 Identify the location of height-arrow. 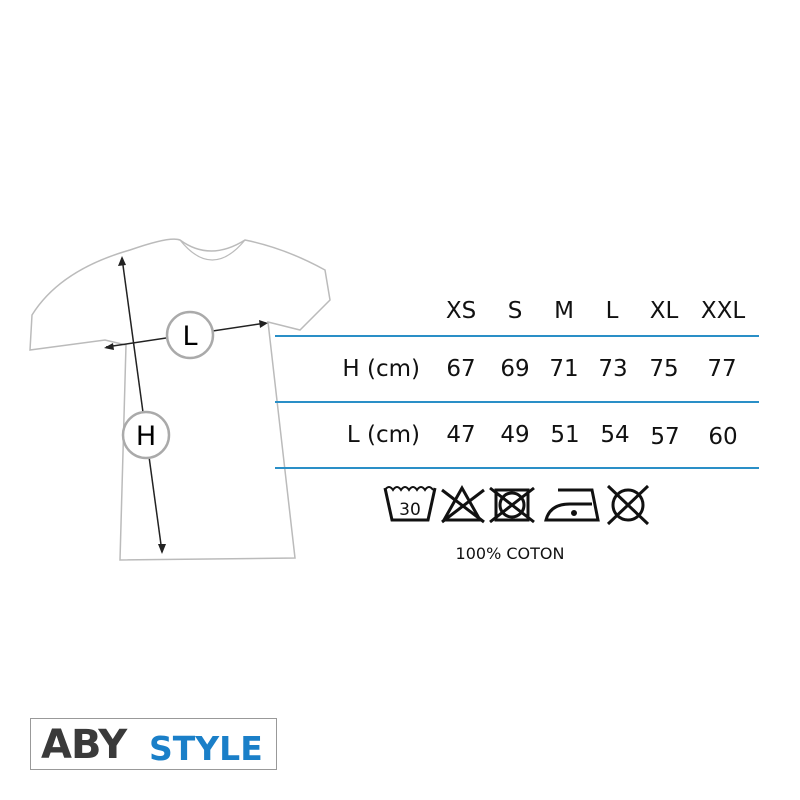
(142, 405).